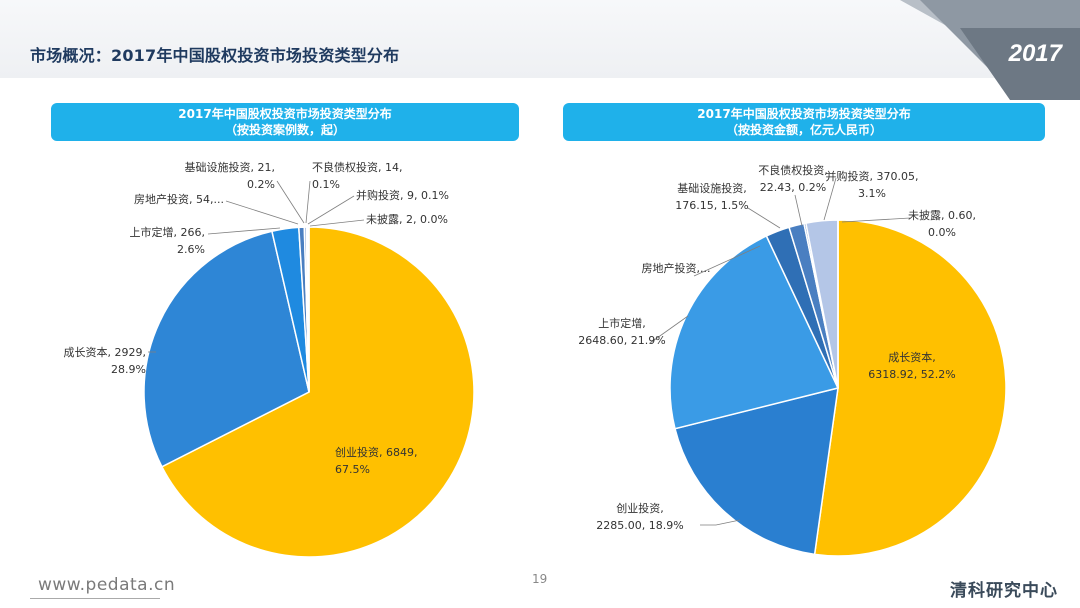 The height and width of the screenshot is (608, 1080). What do you see at coordinates (168, 240) in the screenshot?
I see `slice-label-left-2: 上市定增, 266, 2.6%` at bounding box center [168, 240].